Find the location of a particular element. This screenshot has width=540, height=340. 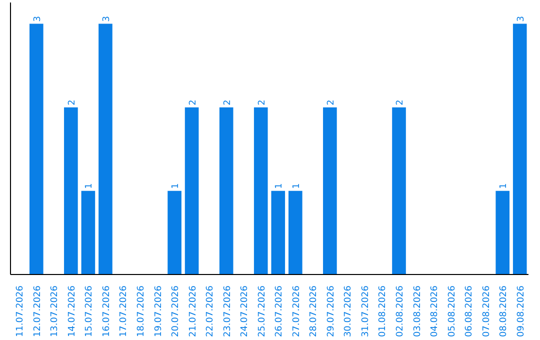

x-tick-label: 18.07.2026 is located at coordinates (141, 311).